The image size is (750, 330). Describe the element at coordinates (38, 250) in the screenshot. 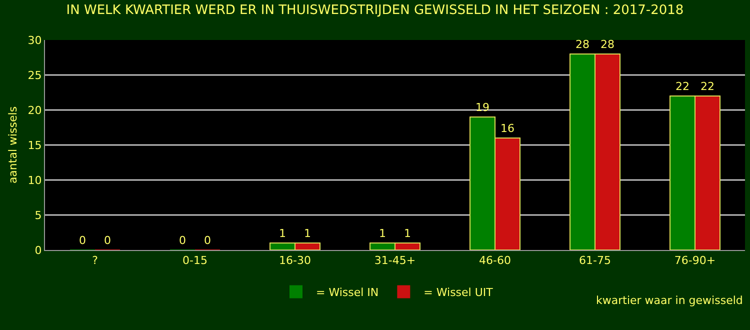

I see `y-tick-label: 0` at that location.